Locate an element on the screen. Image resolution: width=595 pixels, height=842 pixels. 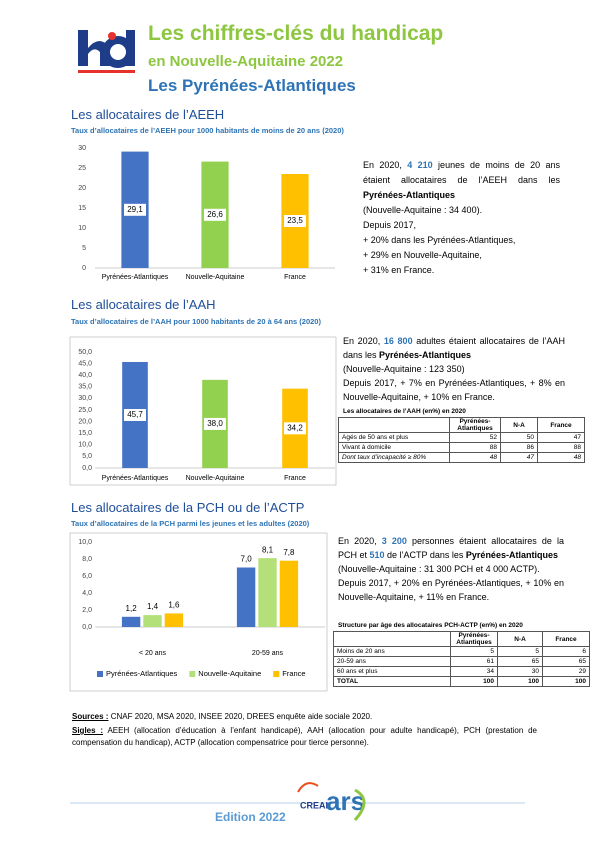
logo is located at coordinates (106, 51).